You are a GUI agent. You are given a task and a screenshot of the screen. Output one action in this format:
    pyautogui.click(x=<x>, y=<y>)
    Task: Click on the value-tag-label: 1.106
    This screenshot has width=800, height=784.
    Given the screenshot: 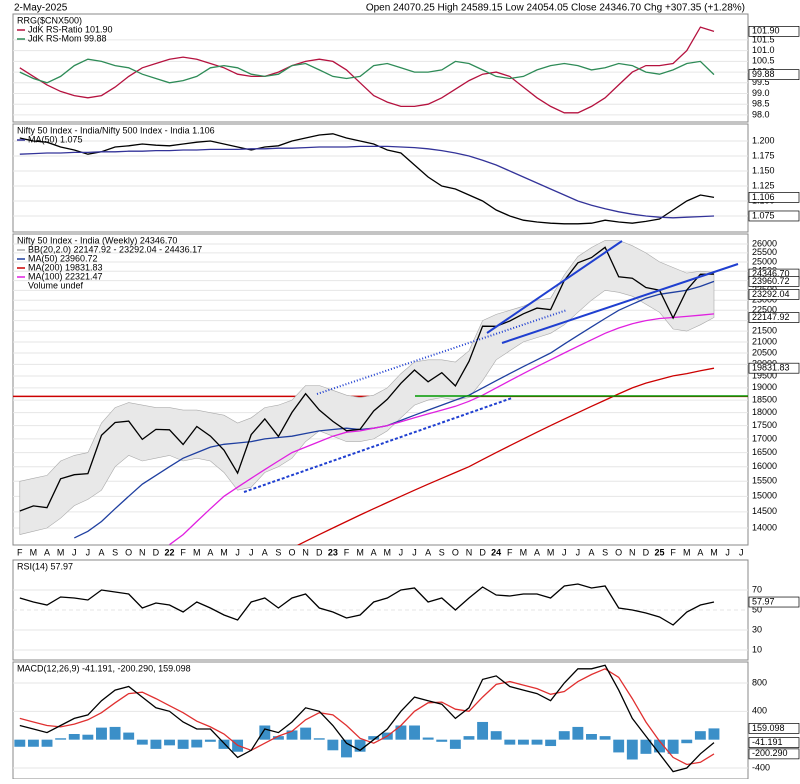 What is the action you would take?
    pyautogui.click(x=763, y=197)
    